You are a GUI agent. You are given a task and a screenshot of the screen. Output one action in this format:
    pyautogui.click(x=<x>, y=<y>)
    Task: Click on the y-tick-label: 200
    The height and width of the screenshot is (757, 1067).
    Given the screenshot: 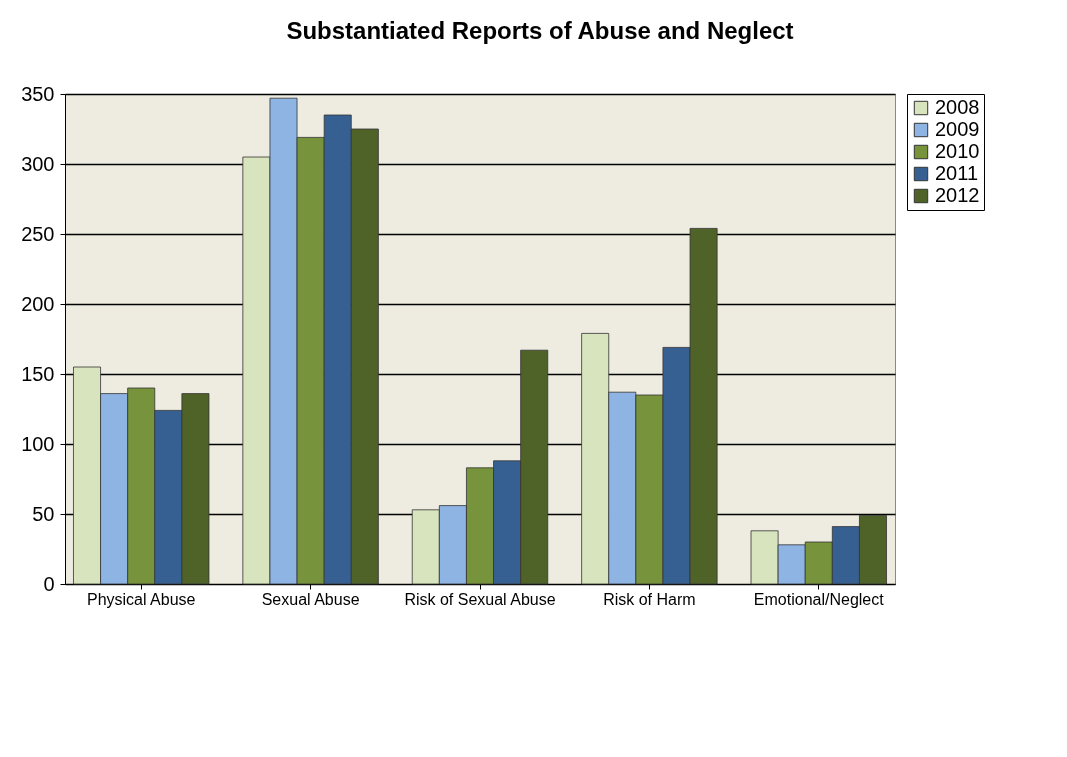 What is the action you would take?
    pyautogui.click(x=38, y=303)
    